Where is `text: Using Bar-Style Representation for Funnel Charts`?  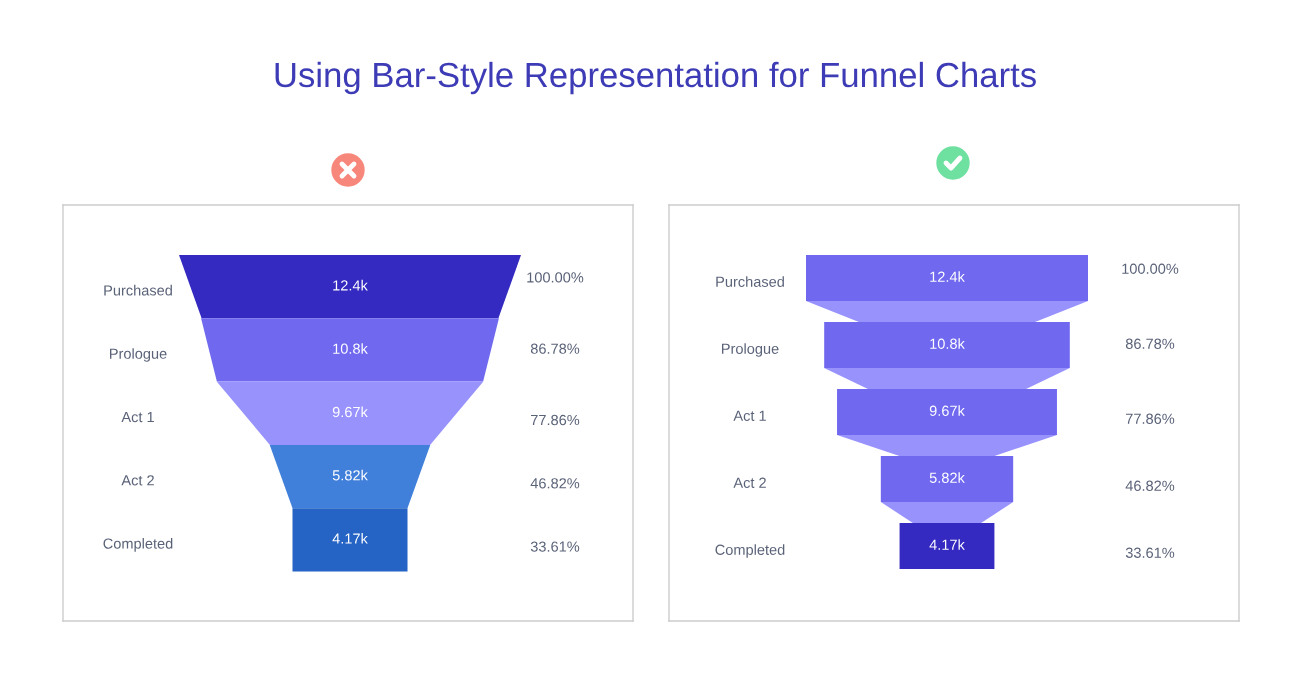
text: Using Bar-Style Representation for Funnel Charts is located at coordinates (655, 78).